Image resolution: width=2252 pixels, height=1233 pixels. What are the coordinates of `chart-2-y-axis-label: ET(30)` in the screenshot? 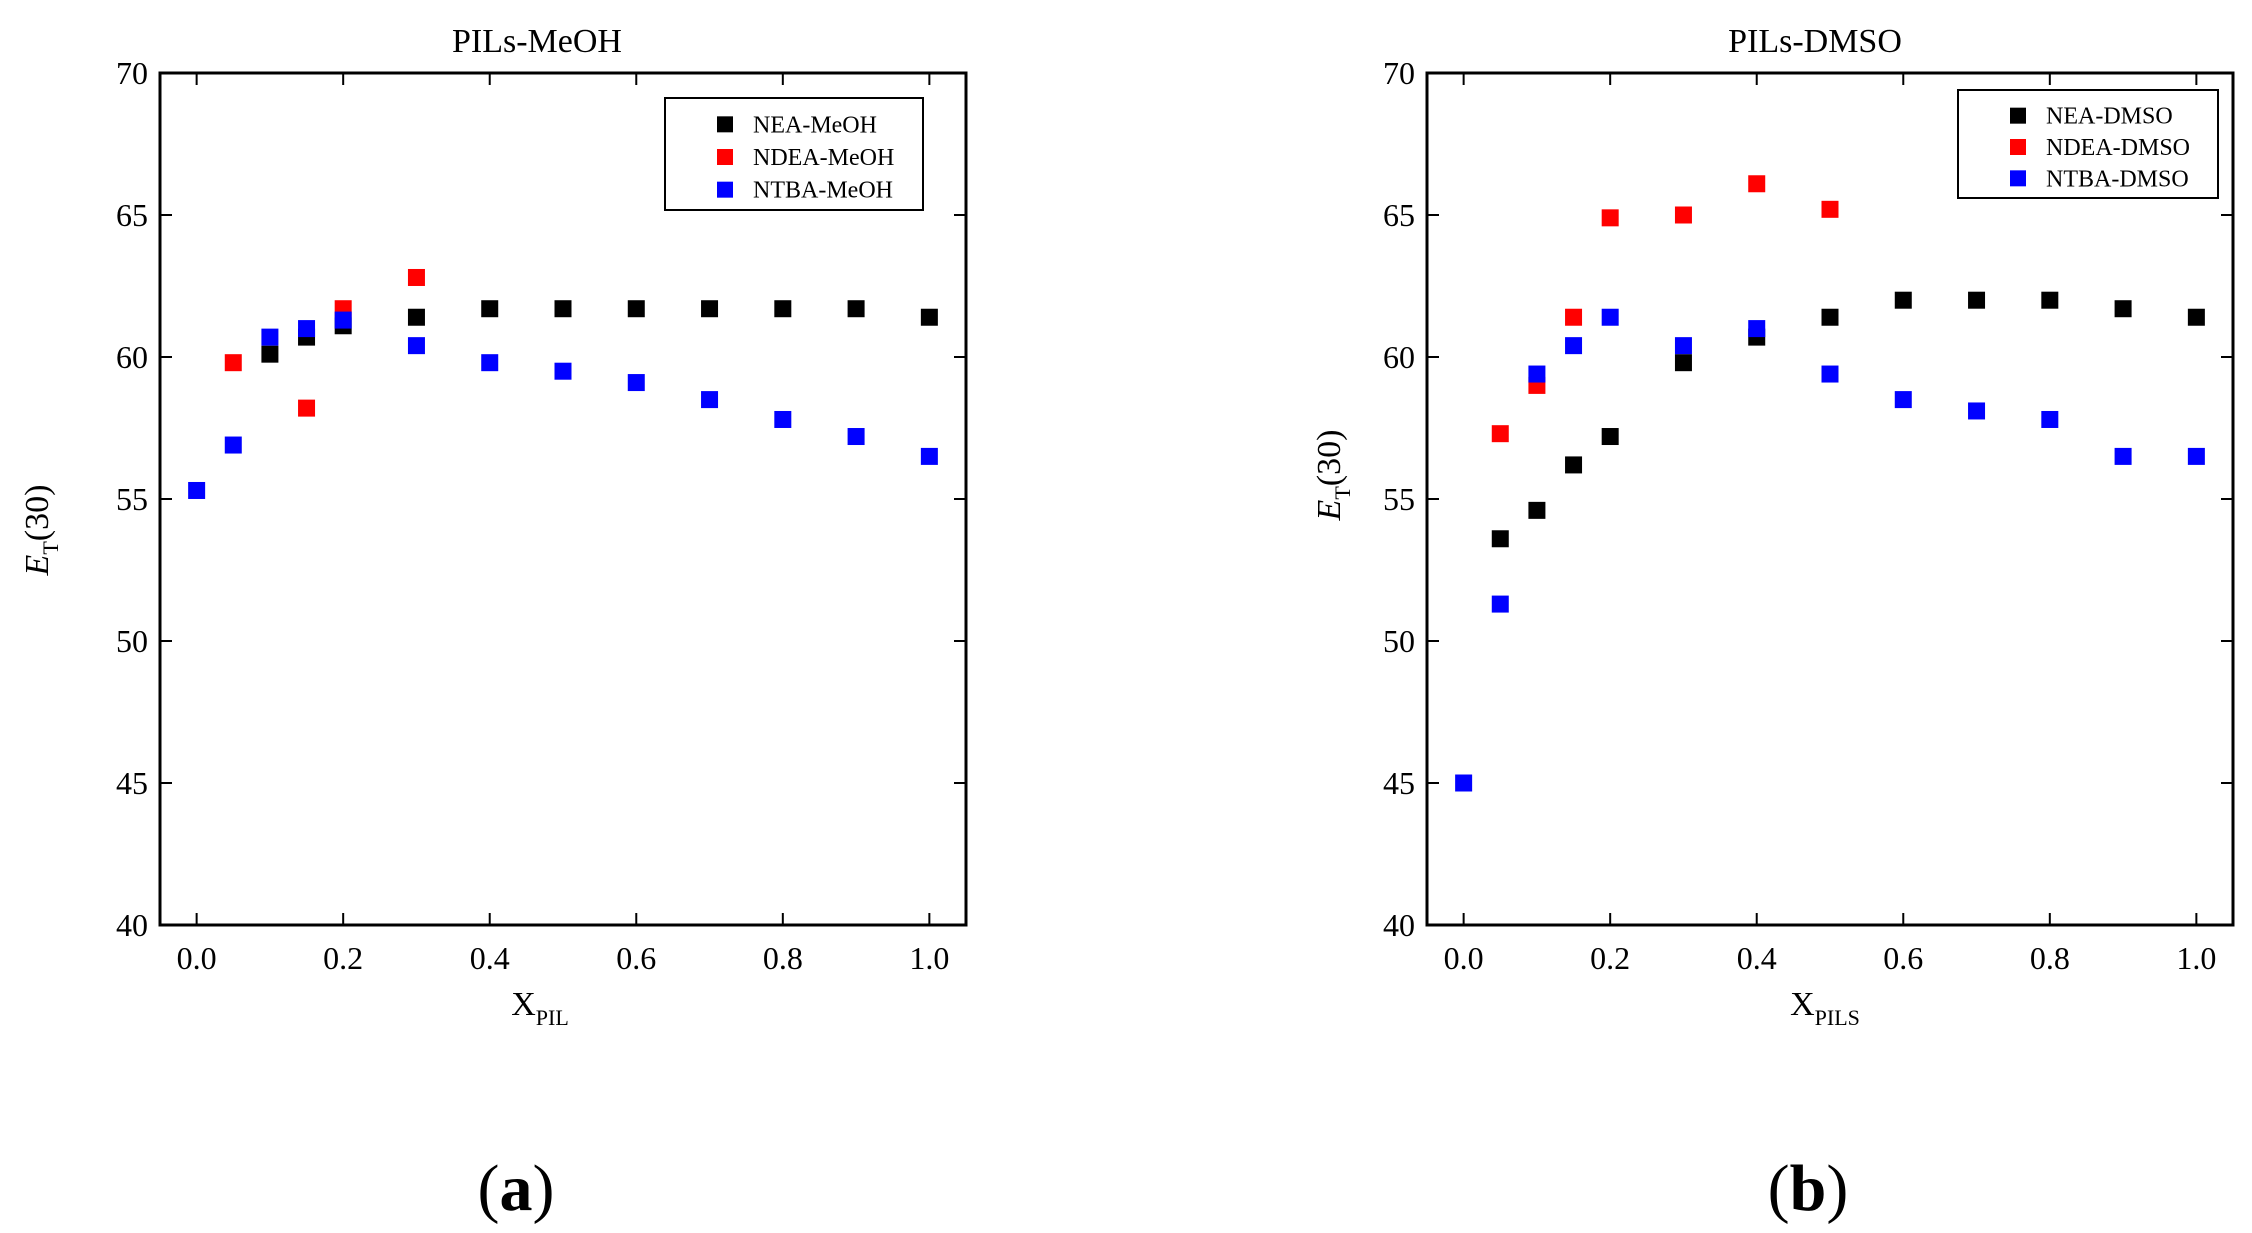 It's located at (1333, 476).